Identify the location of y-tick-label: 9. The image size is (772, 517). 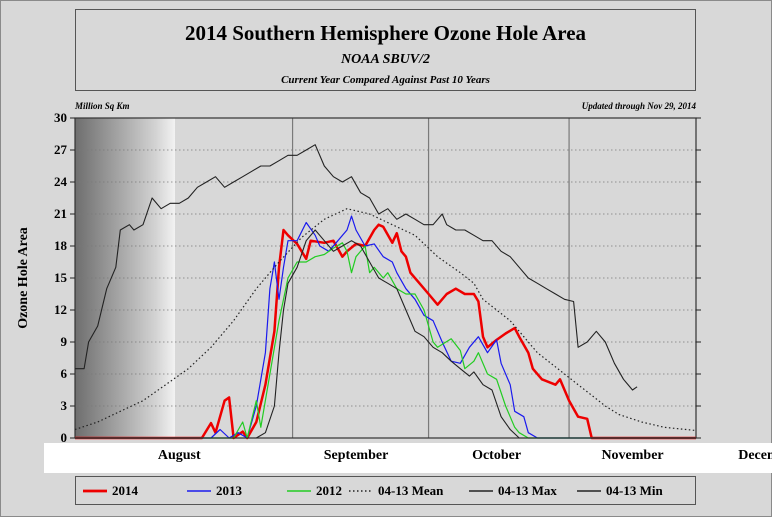
(64, 341).